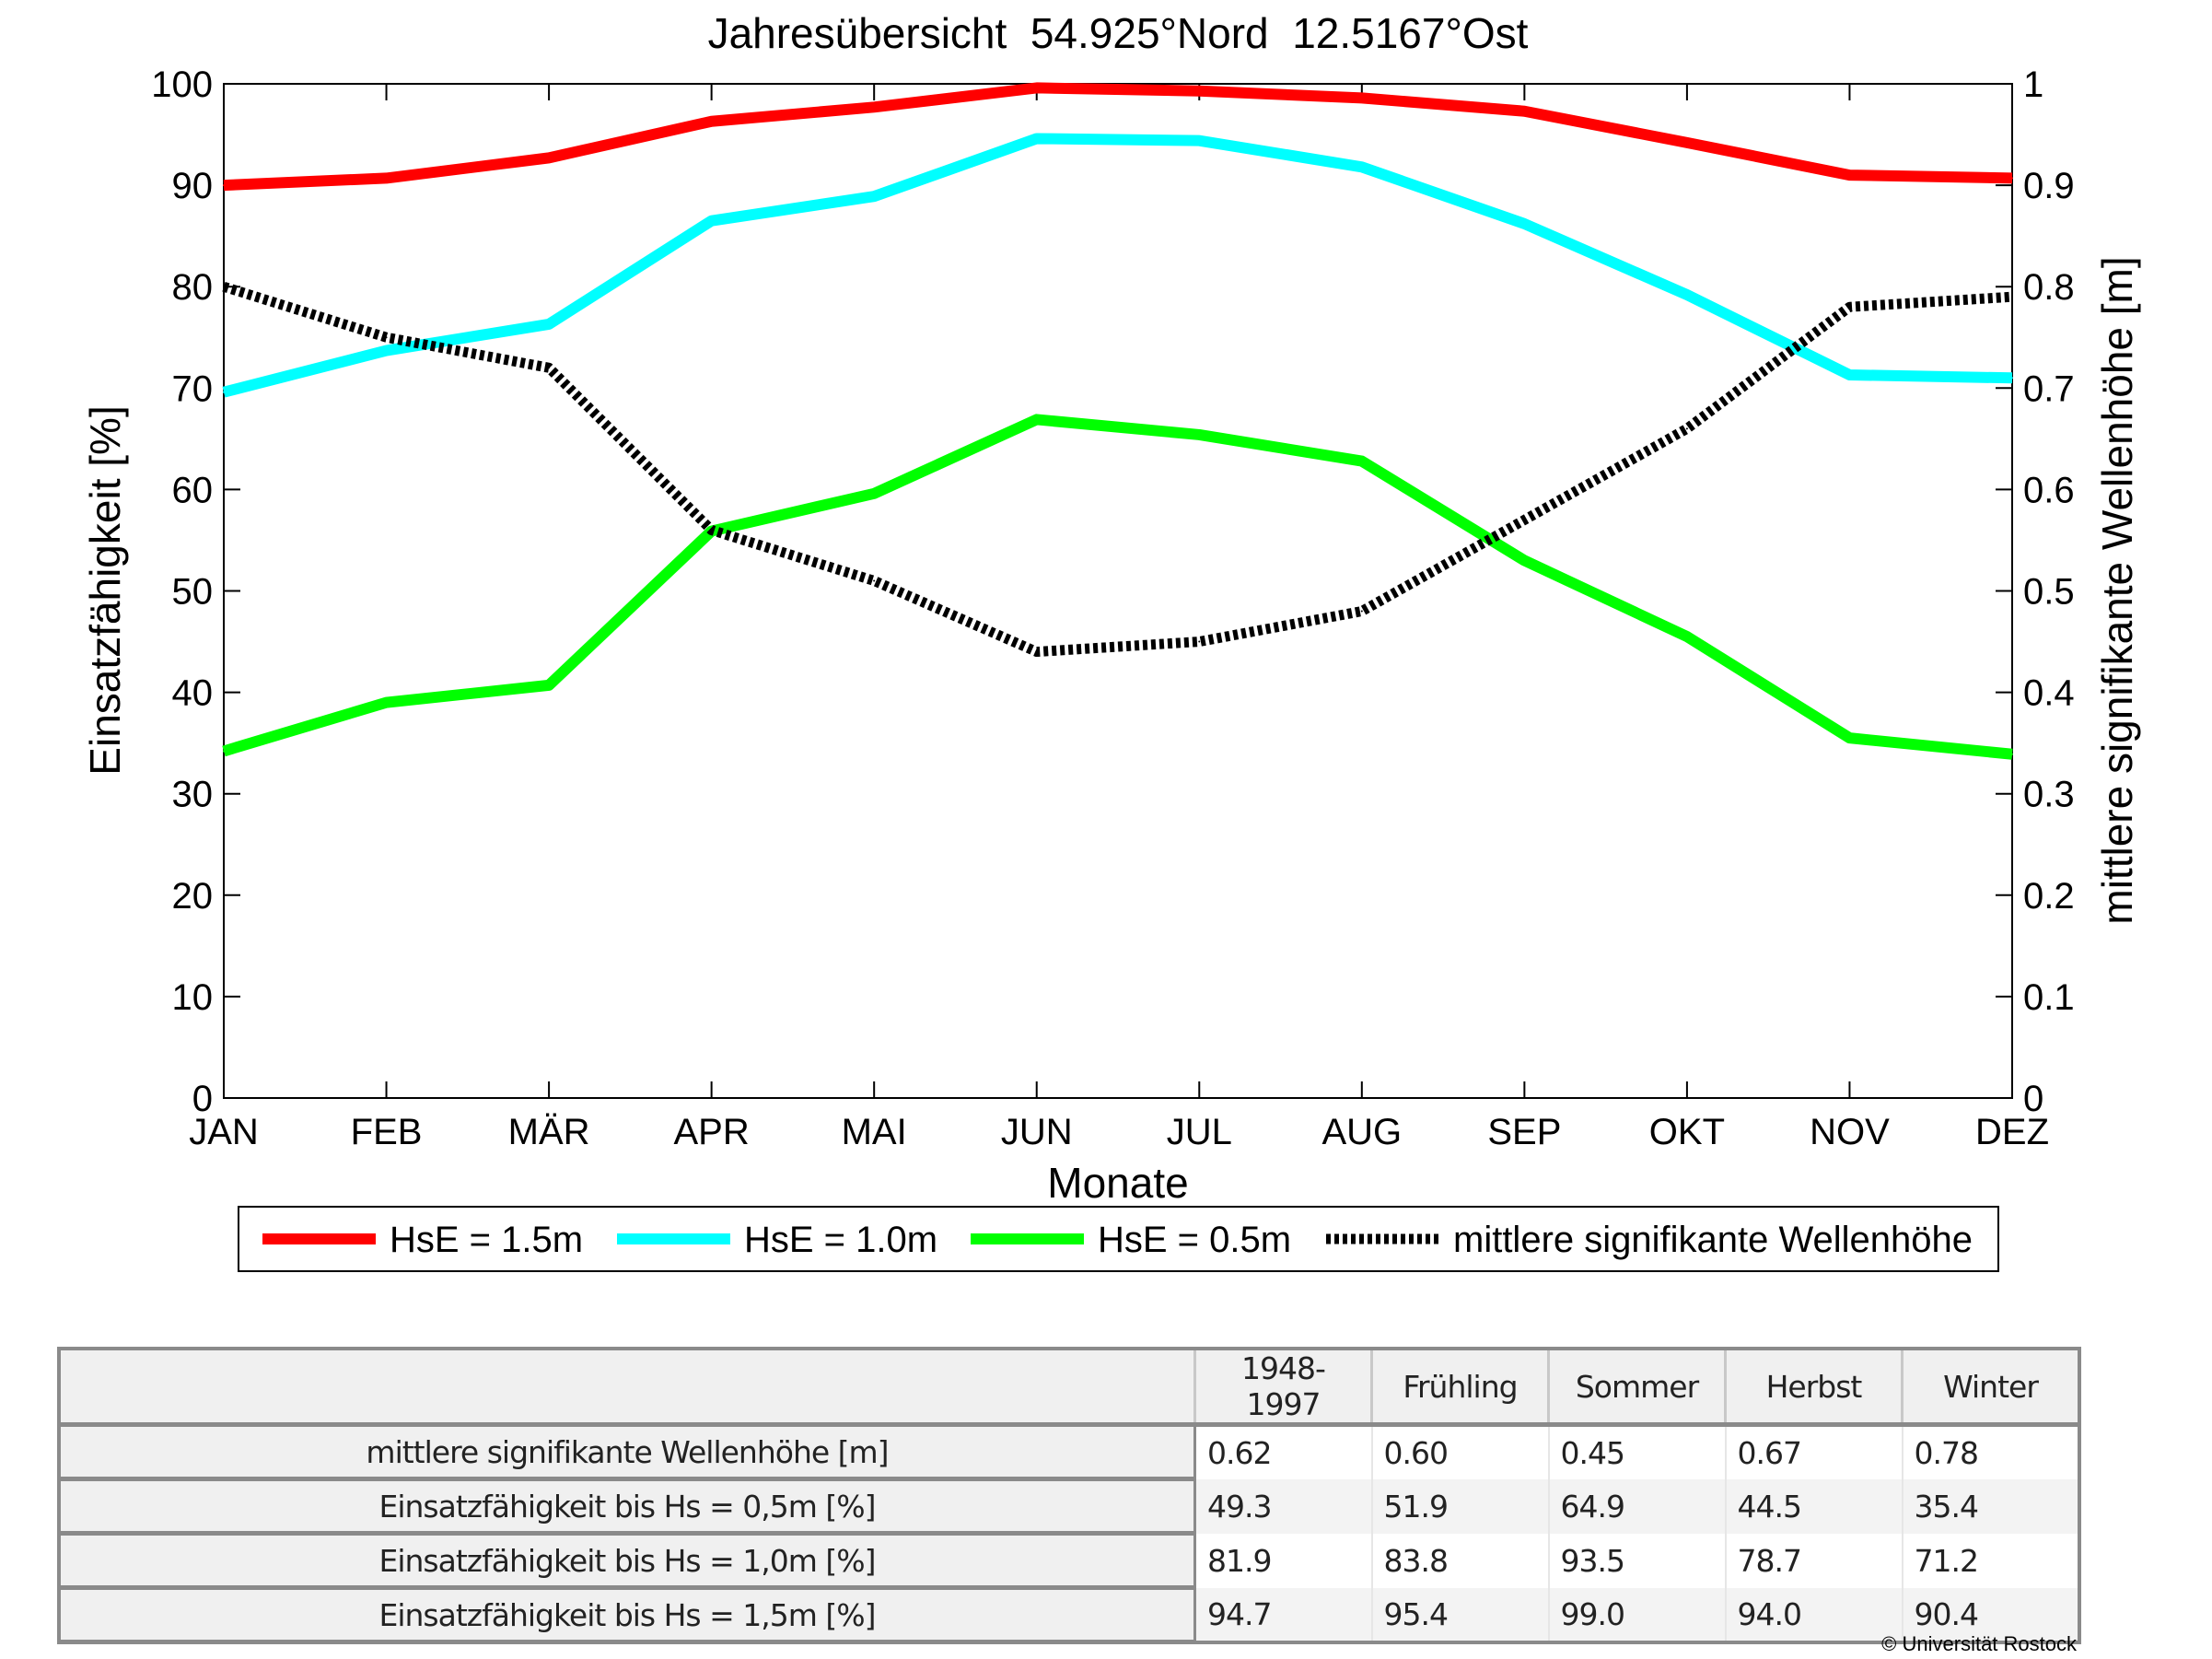 The image size is (2212, 1659). What do you see at coordinates (874, 1132) in the screenshot?
I see `x-tick-label: MAI` at bounding box center [874, 1132].